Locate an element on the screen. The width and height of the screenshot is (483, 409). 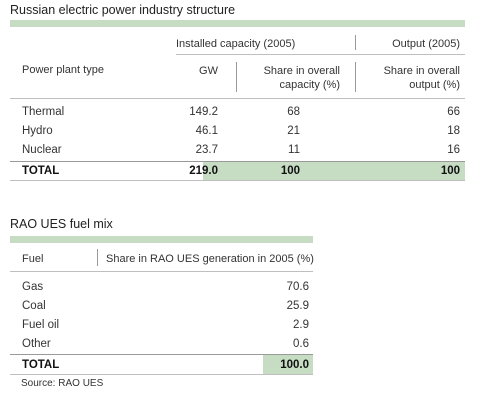
table1-group-header-output: Output (2005) is located at coordinates (426, 44).